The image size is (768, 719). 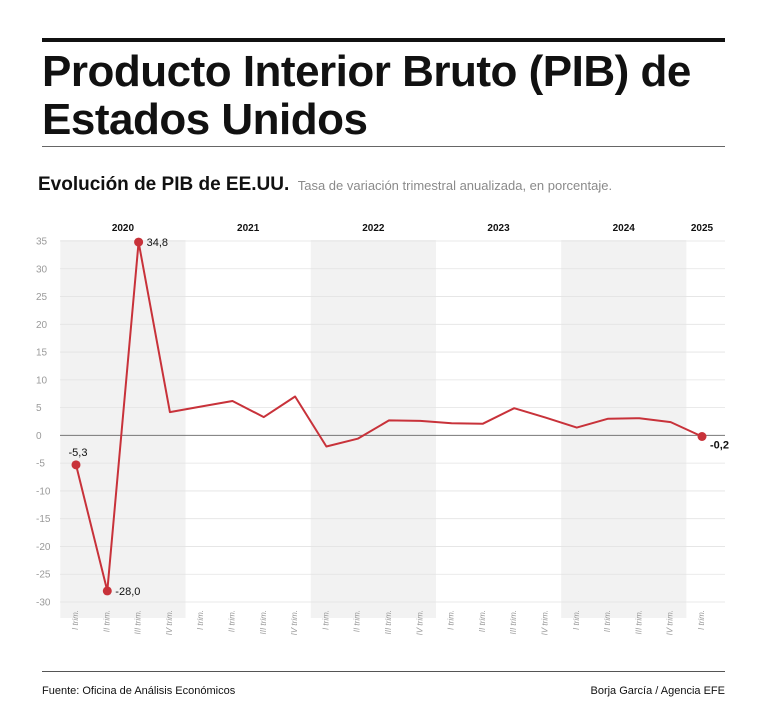 I want to click on y-tick-label: 15, so click(x=42, y=353).